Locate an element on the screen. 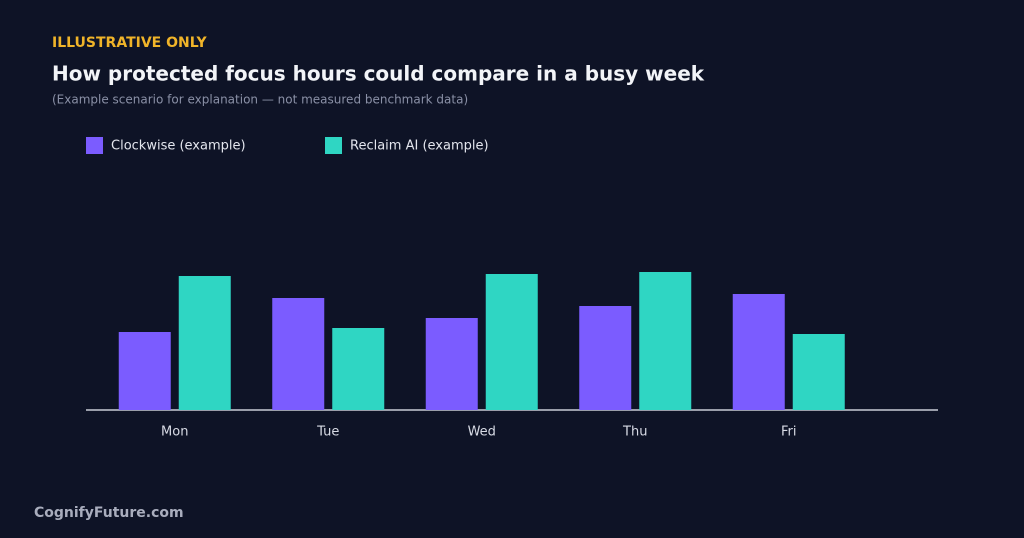 The image size is (1024, 538). x-tick-label: Mon is located at coordinates (174, 432).